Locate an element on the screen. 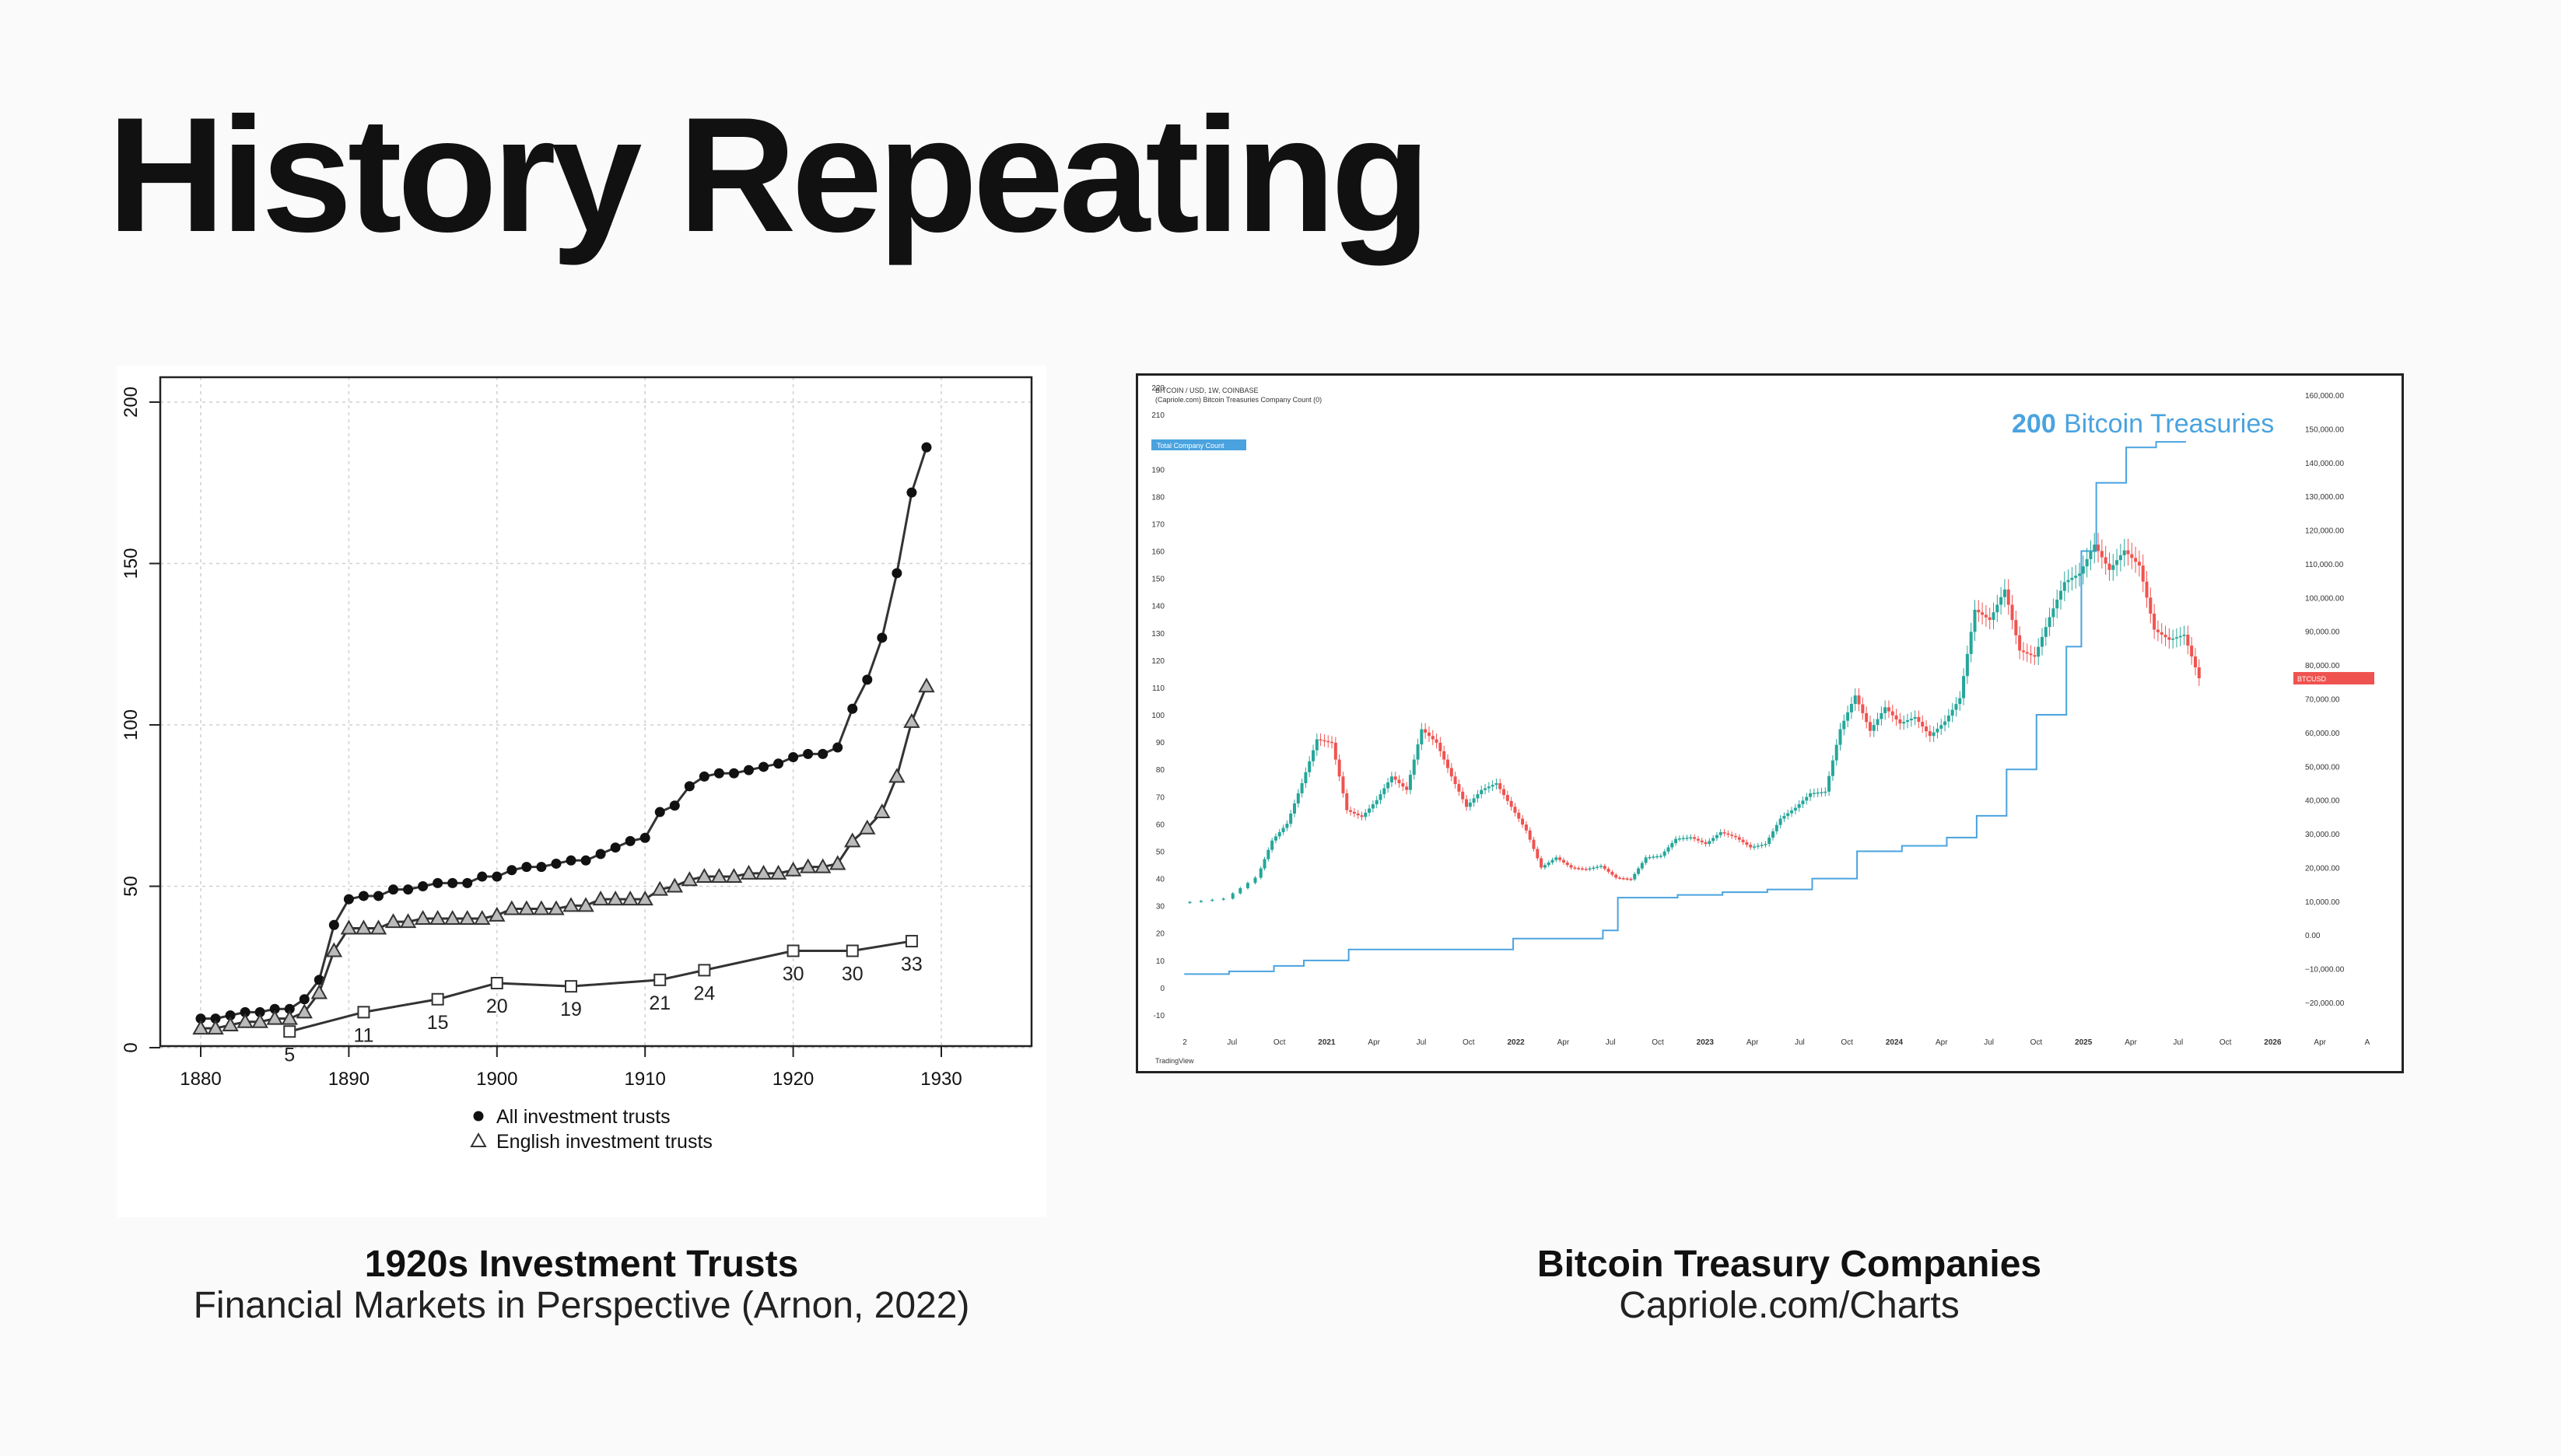 The width and height of the screenshot is (2561, 1456). x-axis-label: A is located at coordinates (2367, 1042).